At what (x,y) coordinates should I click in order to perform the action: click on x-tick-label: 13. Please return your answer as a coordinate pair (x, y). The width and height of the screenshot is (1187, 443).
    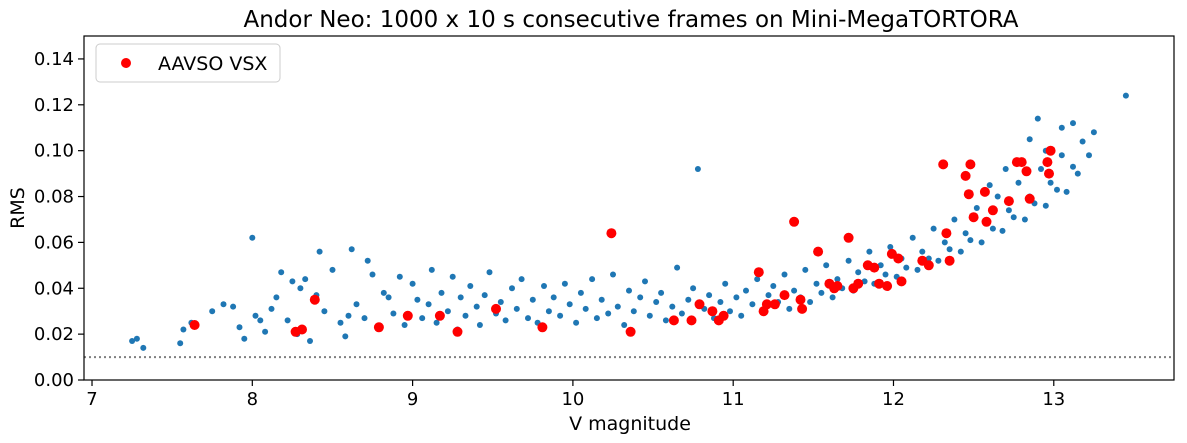
    Looking at the image, I should click on (1053, 399).